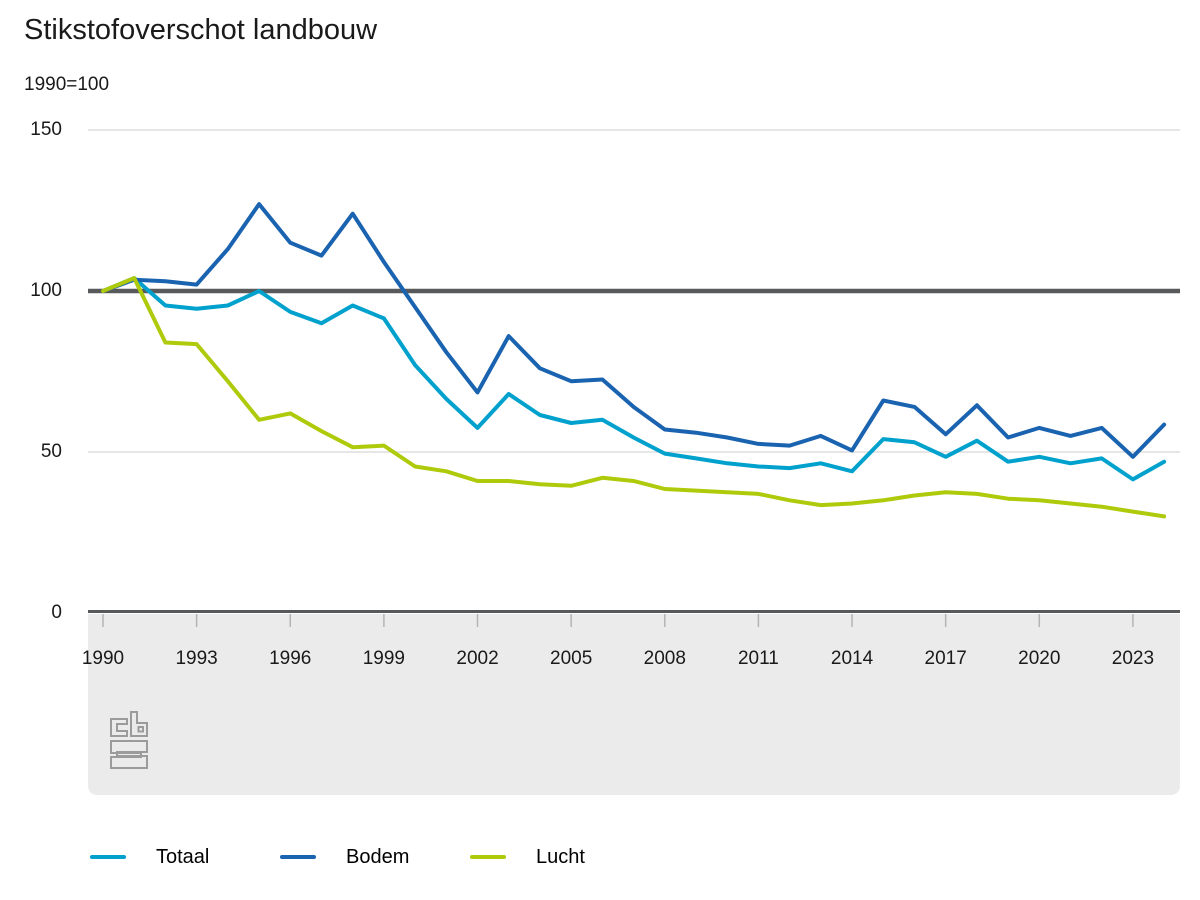 The image size is (1200, 900). I want to click on chart-title: Stikstofoverschot landbouw, so click(201, 30).